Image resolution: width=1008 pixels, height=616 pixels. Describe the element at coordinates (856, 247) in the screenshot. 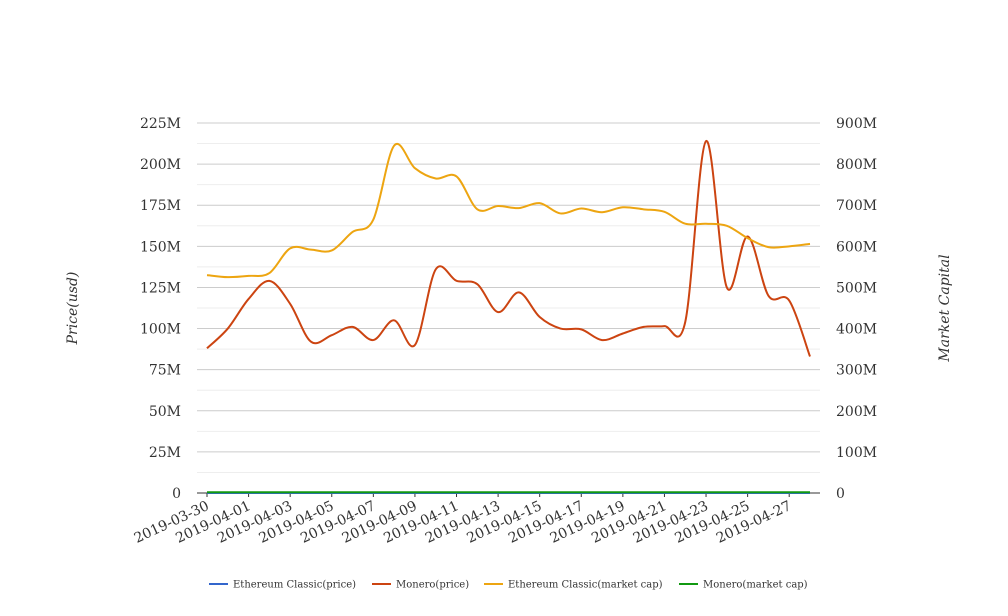

I see `right-tick-label: 600M` at that location.